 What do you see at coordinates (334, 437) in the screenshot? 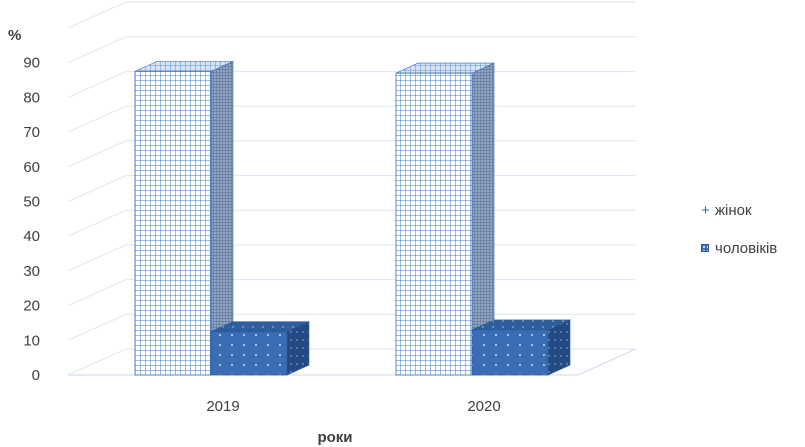
I see `x-axis-title: роки` at bounding box center [334, 437].